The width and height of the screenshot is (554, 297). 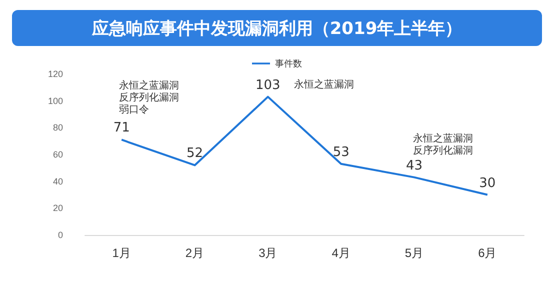 I want to click on x-tick-label: 4月, so click(x=341, y=253).